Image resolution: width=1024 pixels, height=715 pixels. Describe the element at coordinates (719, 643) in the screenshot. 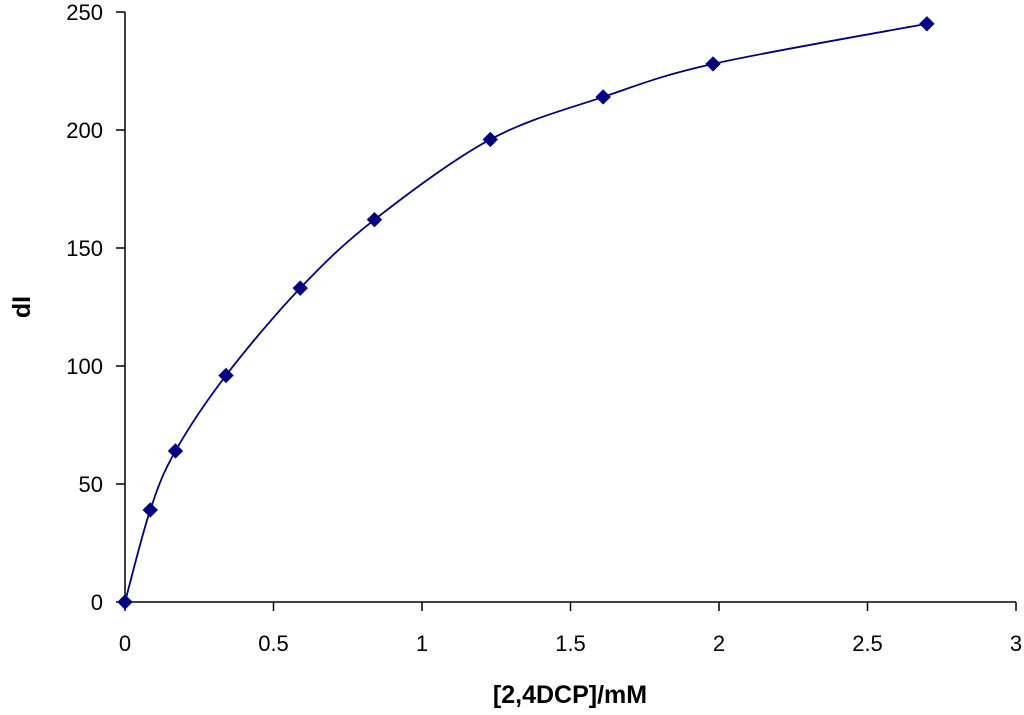

I see `x-tick-label: 2` at that location.